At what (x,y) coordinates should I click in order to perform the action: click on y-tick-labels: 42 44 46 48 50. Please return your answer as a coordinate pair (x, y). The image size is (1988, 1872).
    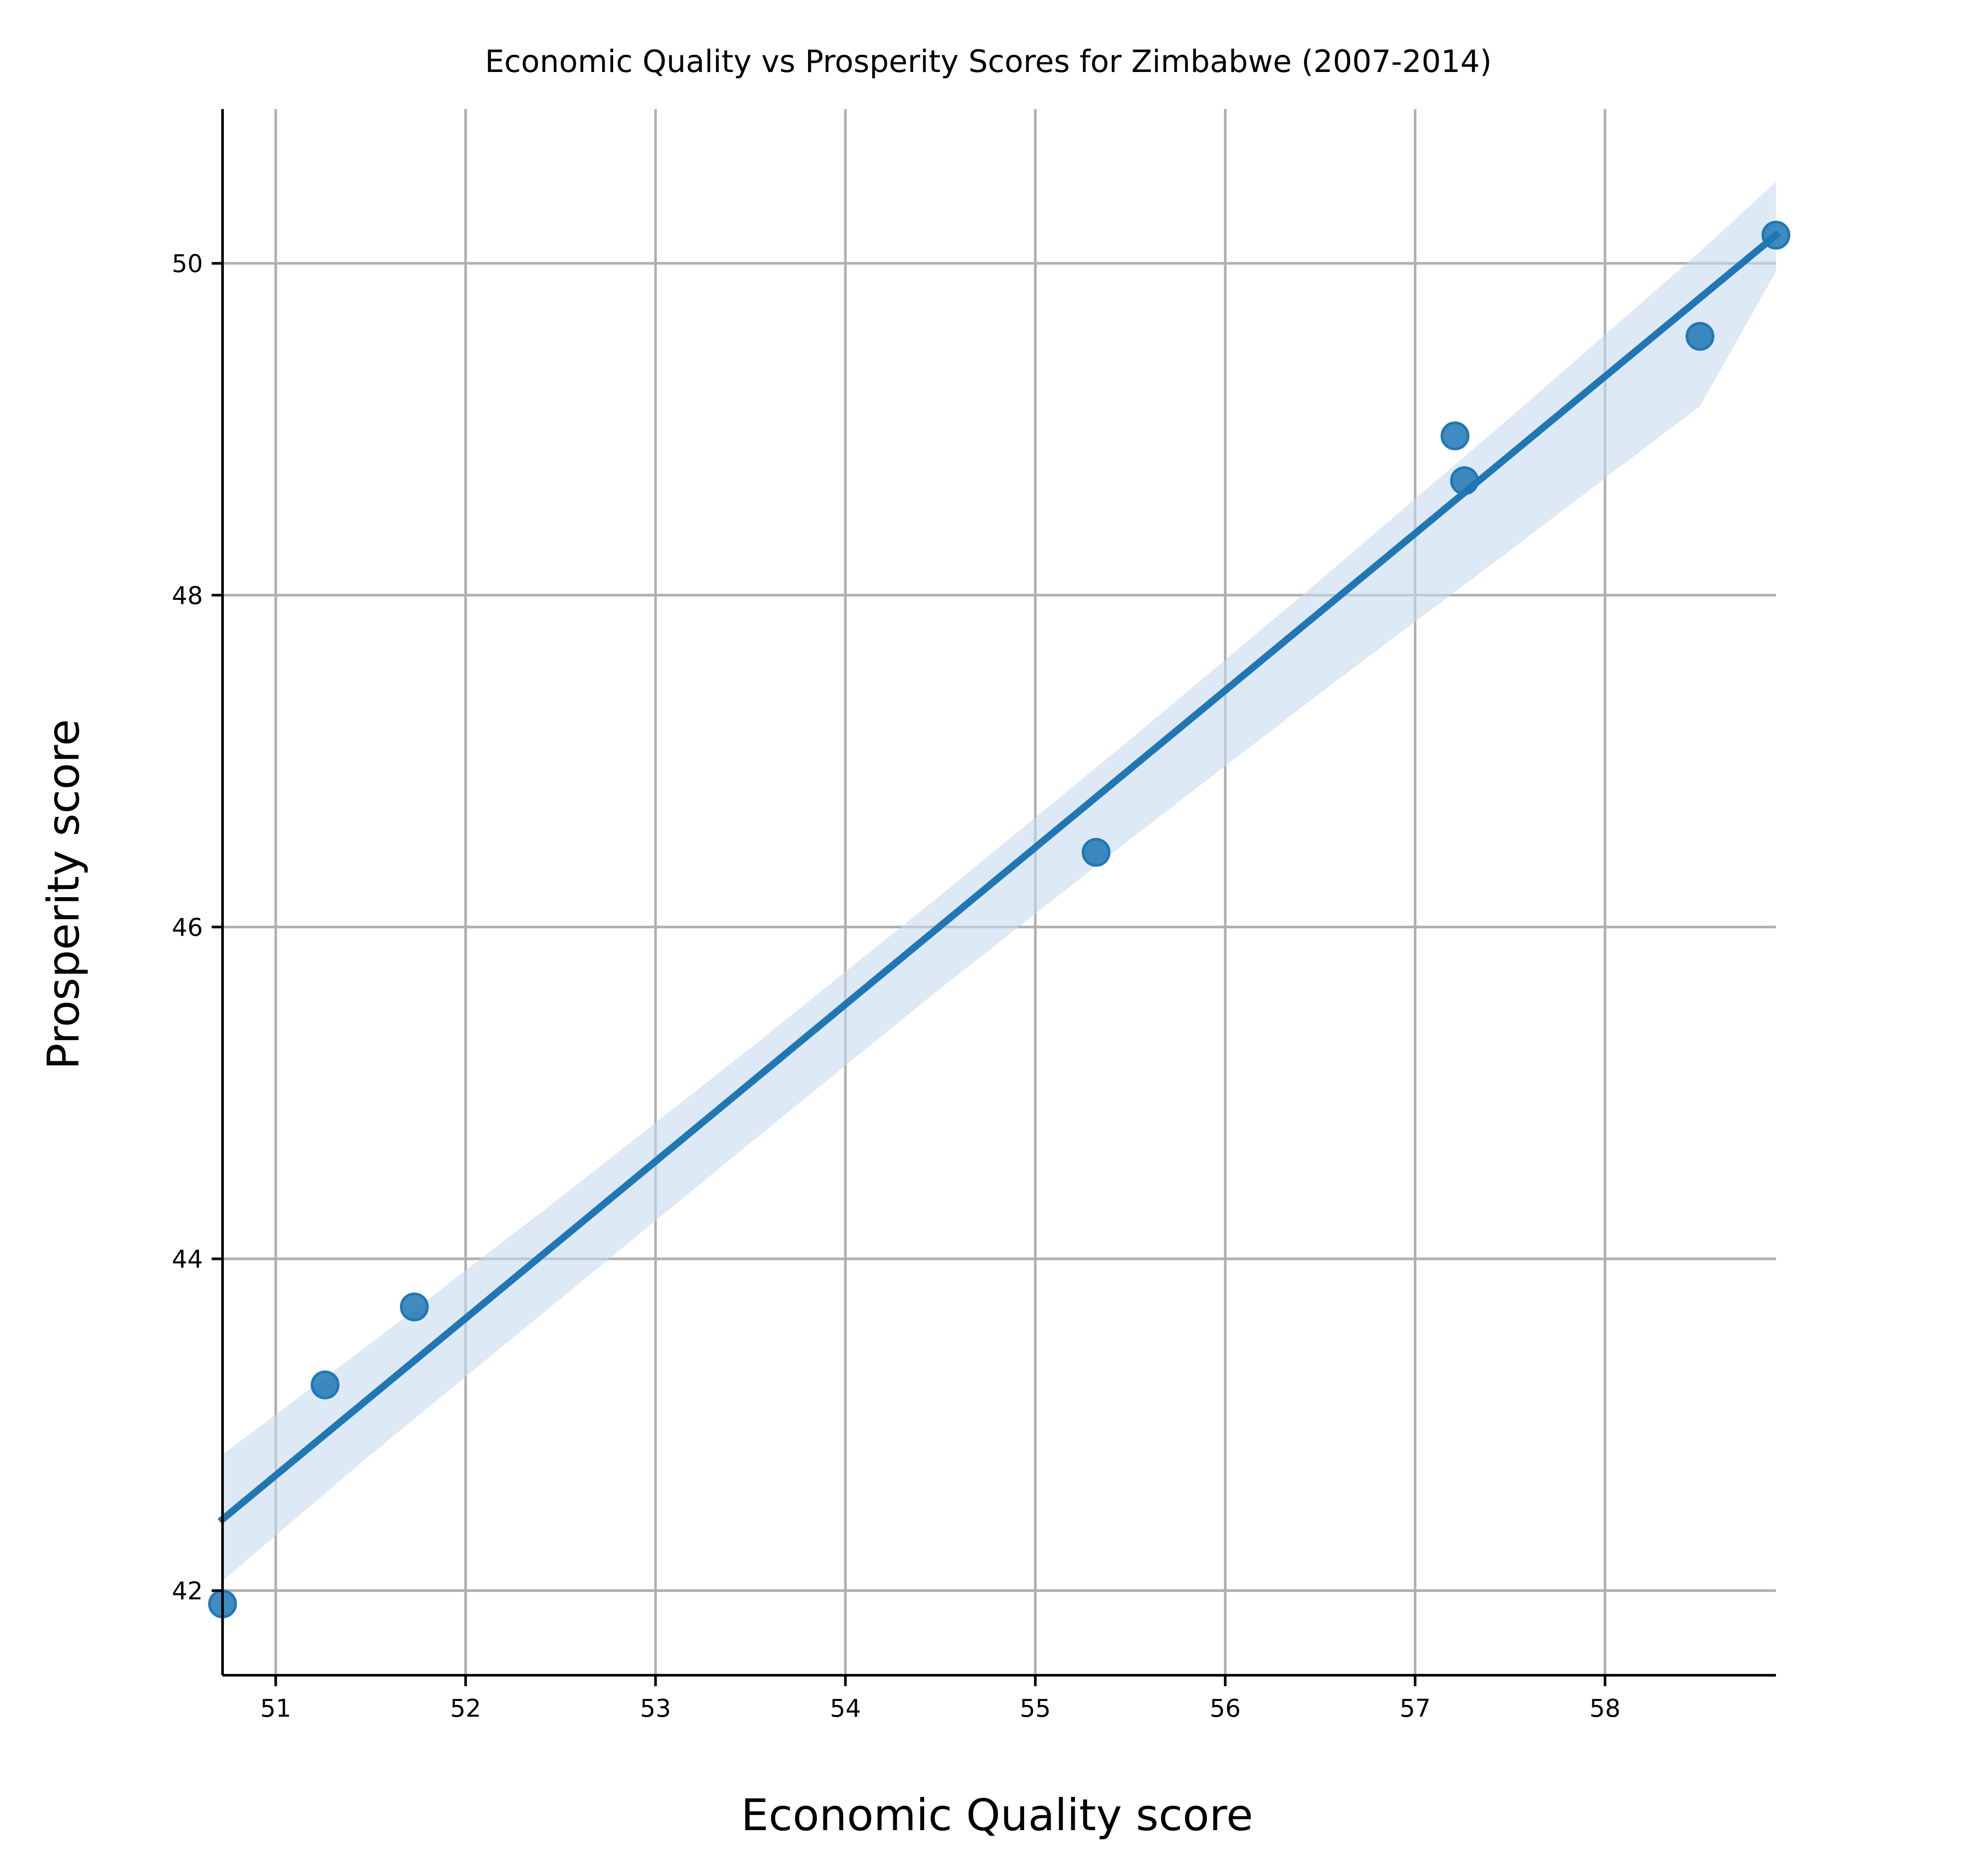
    Looking at the image, I should click on (187, 928).